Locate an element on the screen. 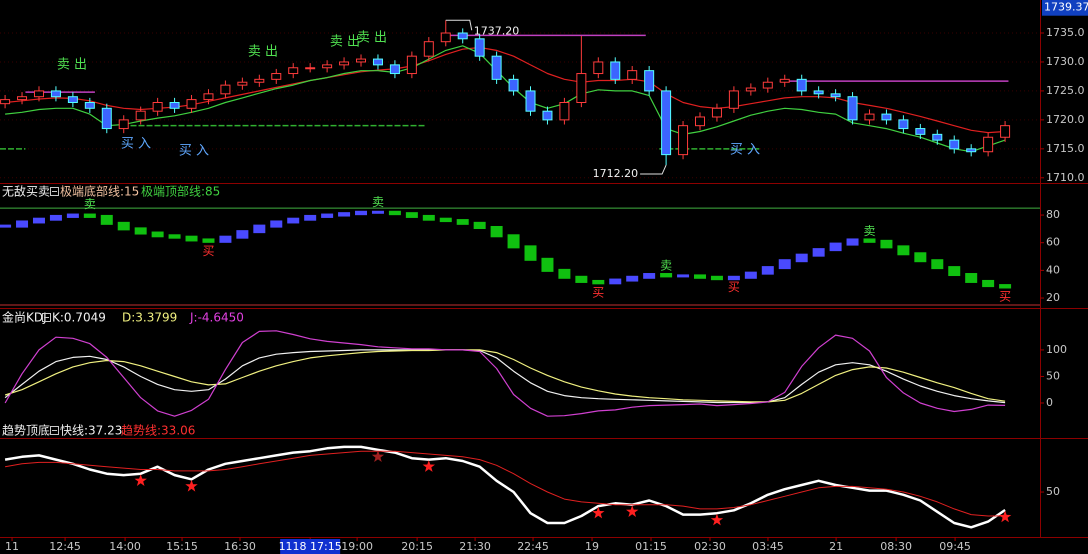 The image size is (1088, 554). x-tick-label: 21 is located at coordinates (836, 546).